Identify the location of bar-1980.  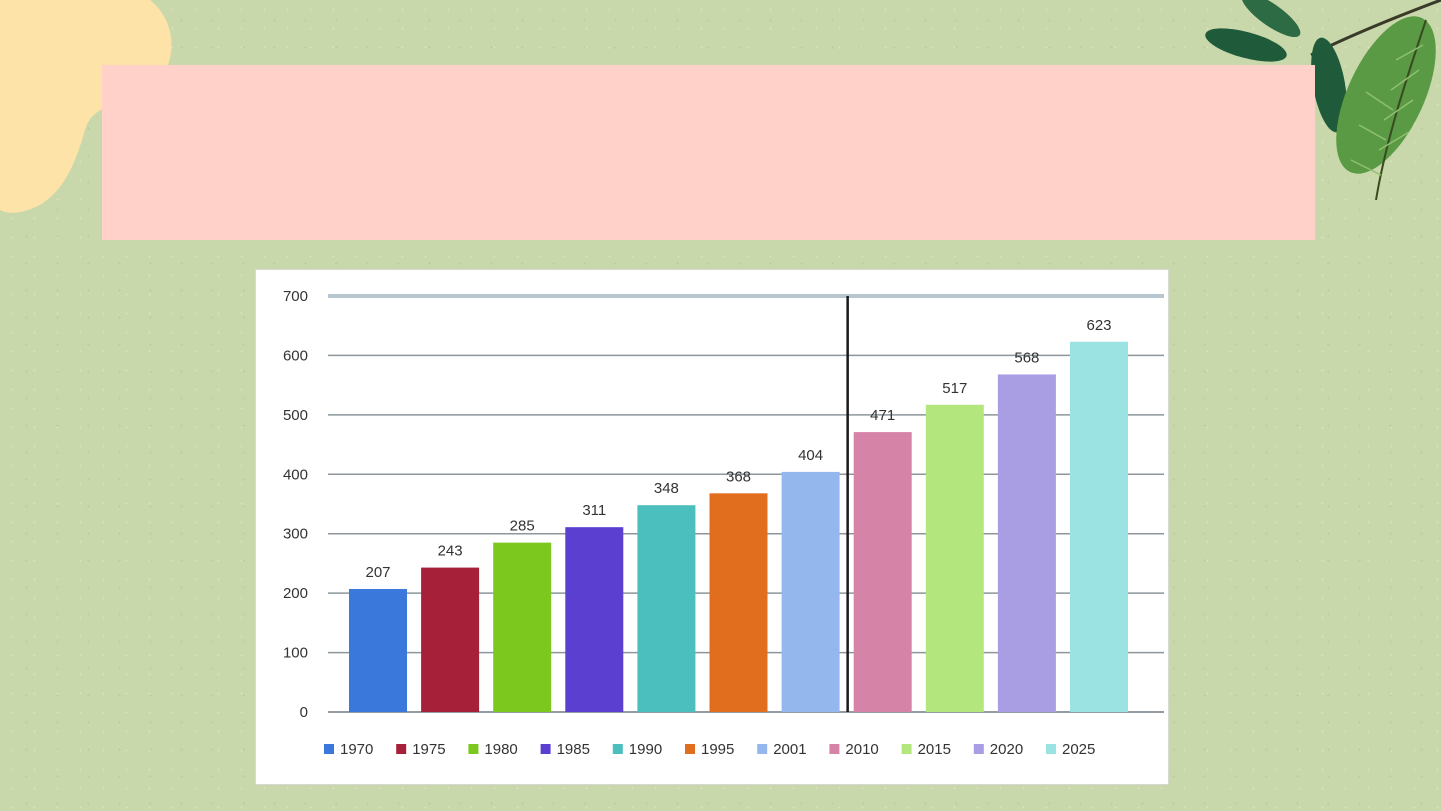
(522, 627).